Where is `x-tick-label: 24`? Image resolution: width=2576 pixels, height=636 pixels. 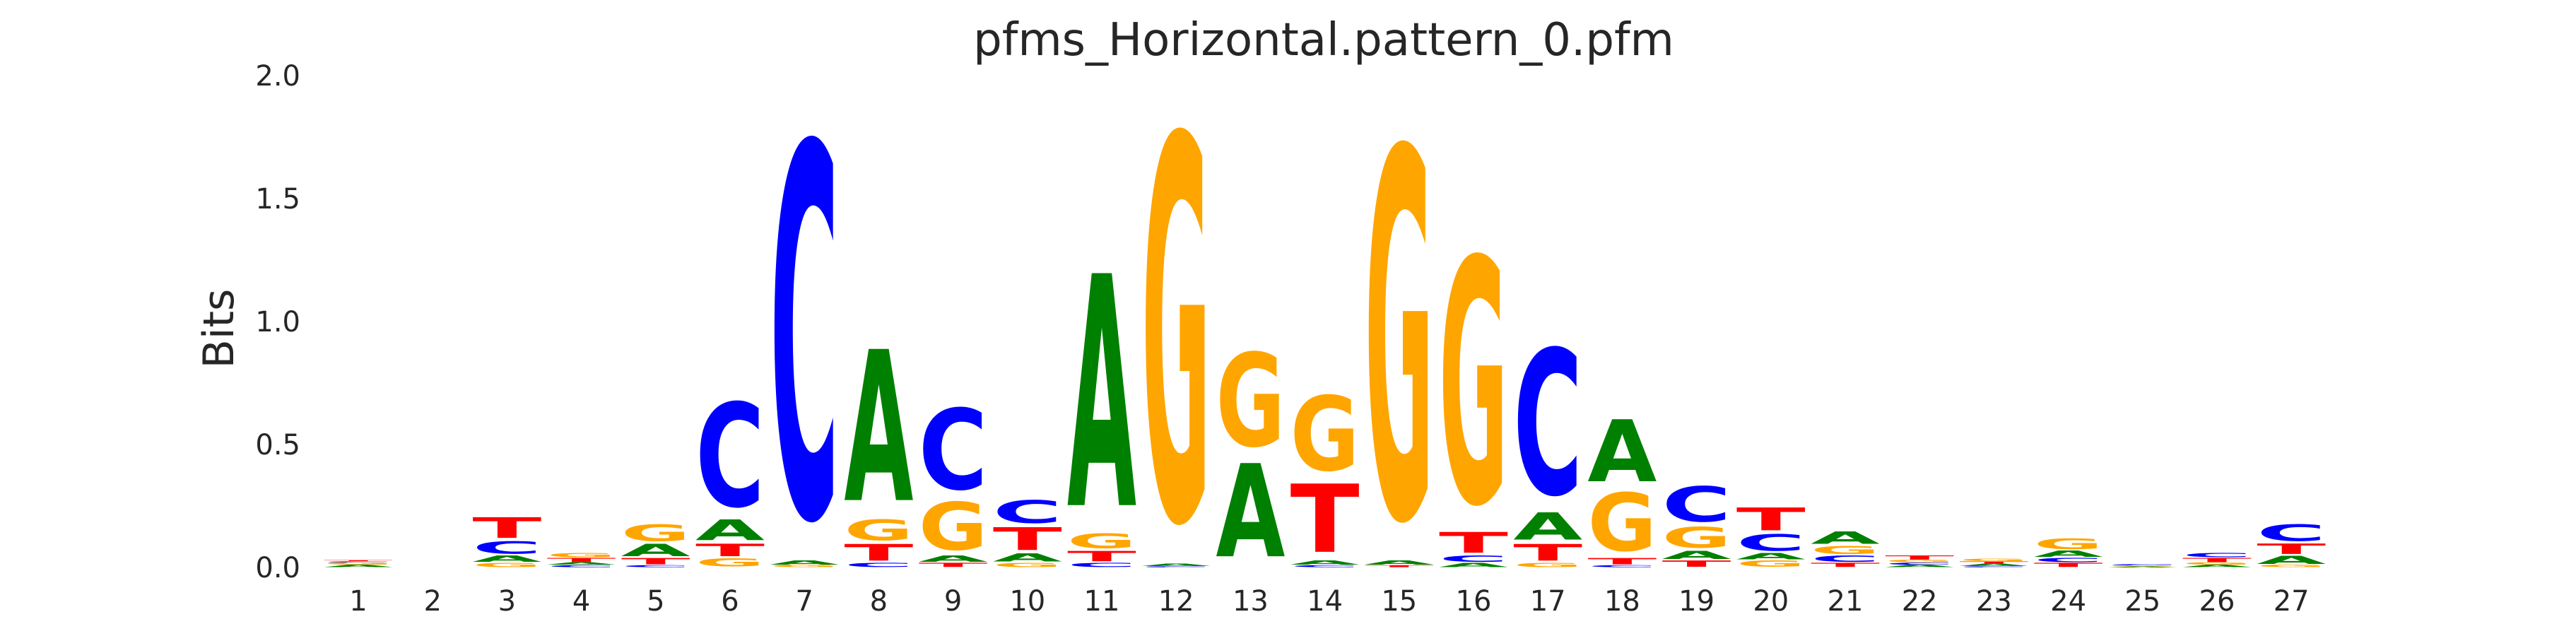 x-tick-label: 24 is located at coordinates (2068, 601).